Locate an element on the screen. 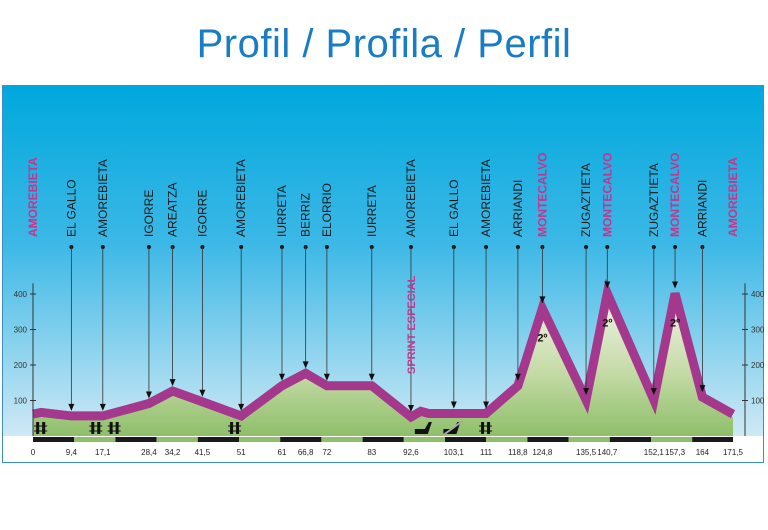 The width and height of the screenshot is (768, 530). km-label: 72 is located at coordinates (326, 452).